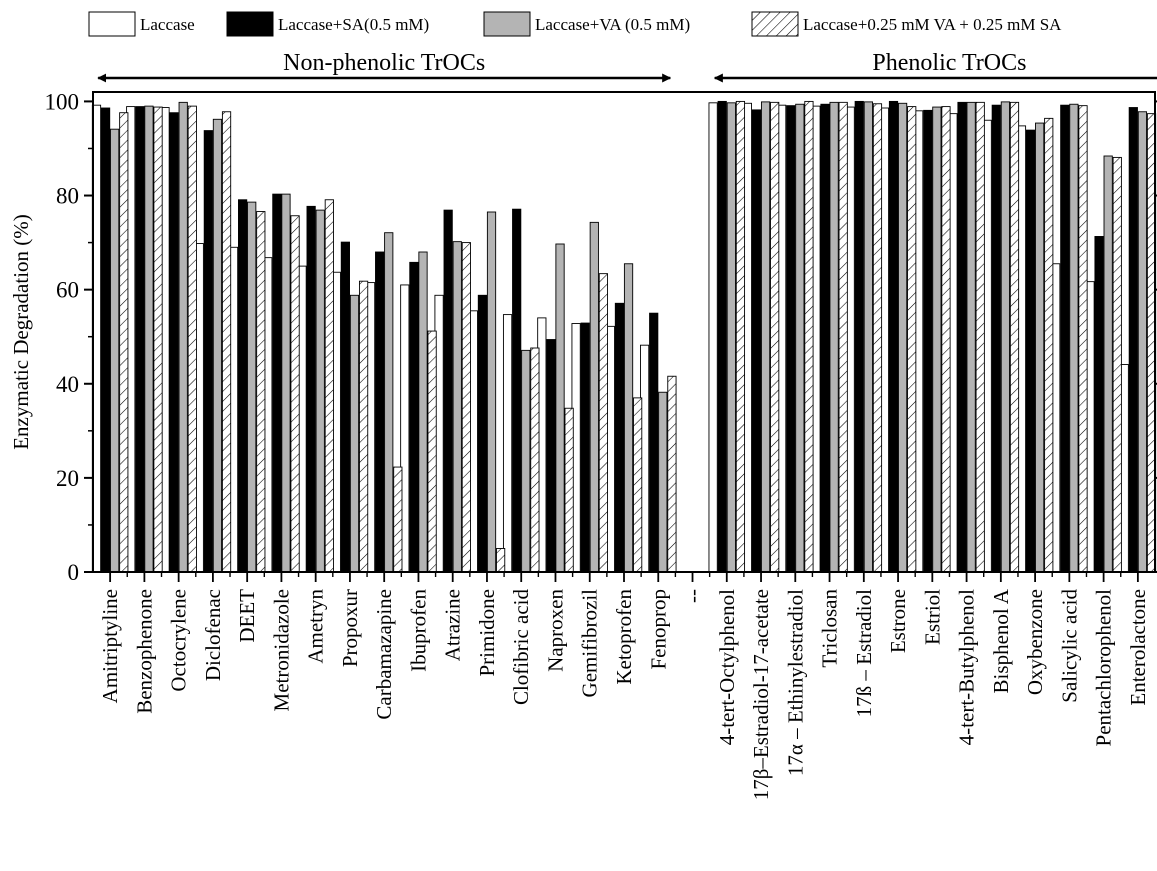 This screenshot has height=871, width=1157. I want to click on x-tick-label-bisphenol-a: Bisphenol A, so click(1001, 640).